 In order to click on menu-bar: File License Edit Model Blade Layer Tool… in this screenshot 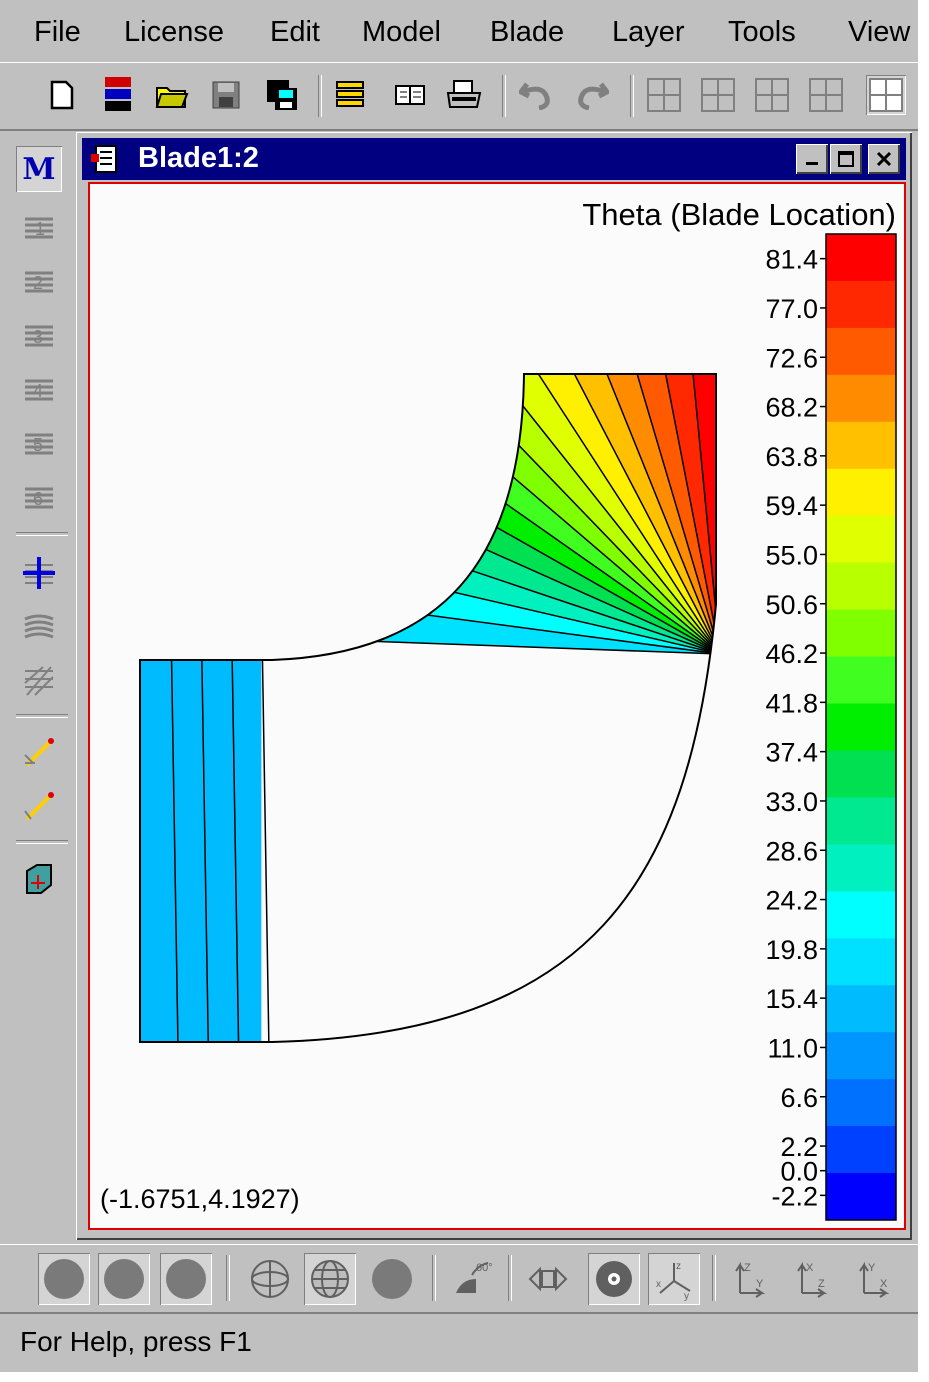, I will do `click(459, 36)`.